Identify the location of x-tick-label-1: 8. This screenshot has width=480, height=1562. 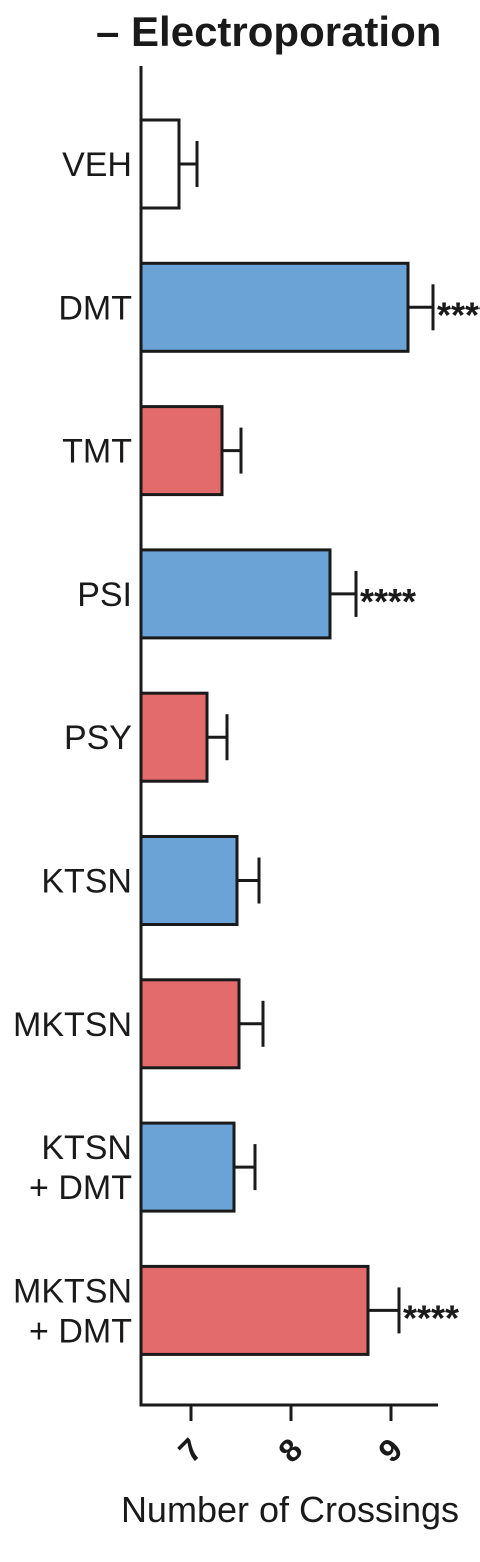
(290, 1450).